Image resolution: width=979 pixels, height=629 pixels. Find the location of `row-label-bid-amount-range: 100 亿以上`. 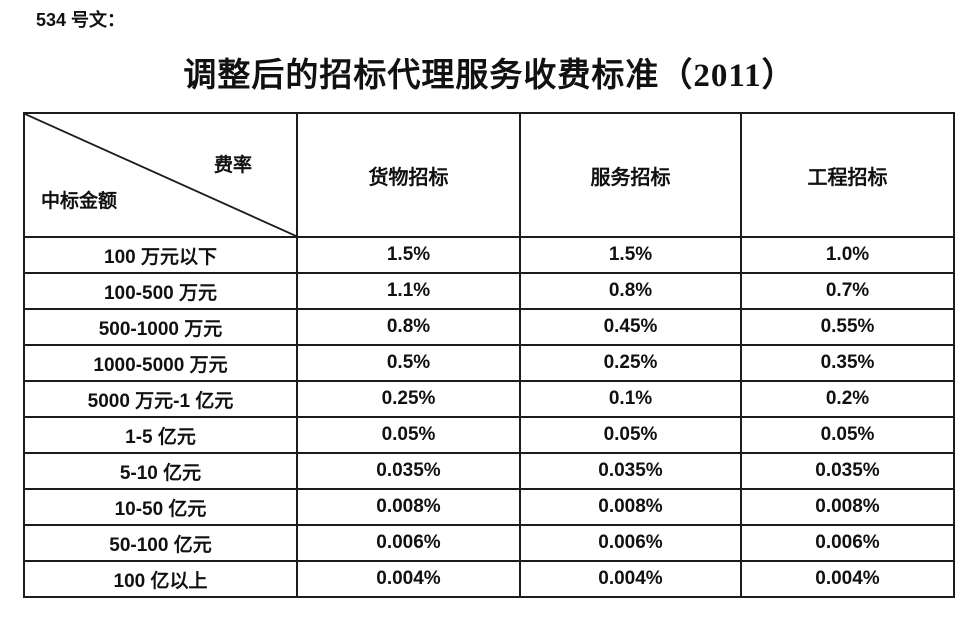

row-label-bid-amount-range: 100 亿以上 is located at coordinates (160, 579).